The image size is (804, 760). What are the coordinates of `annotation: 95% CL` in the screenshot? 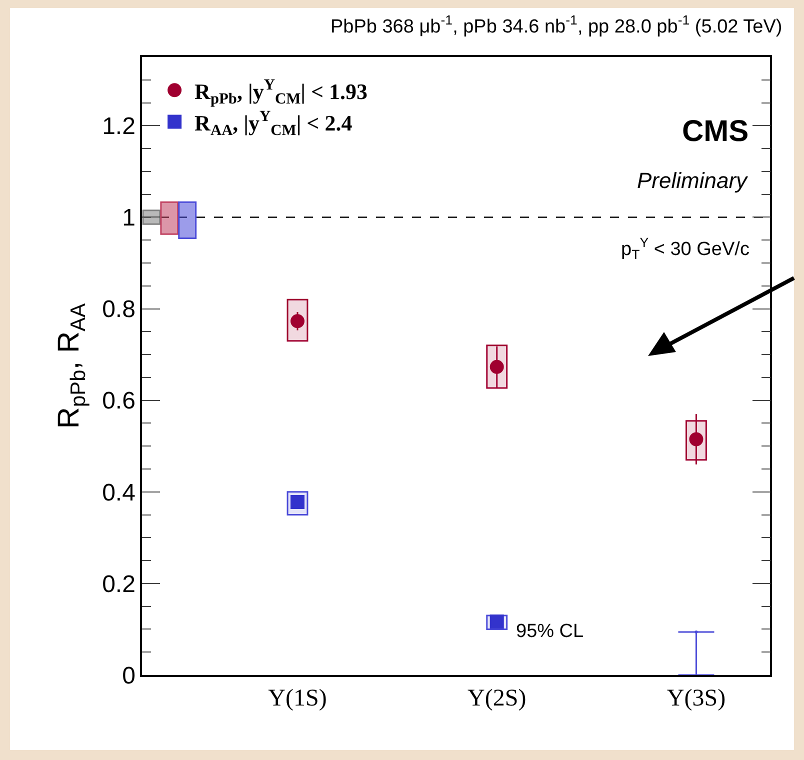 It's located at (550, 631).